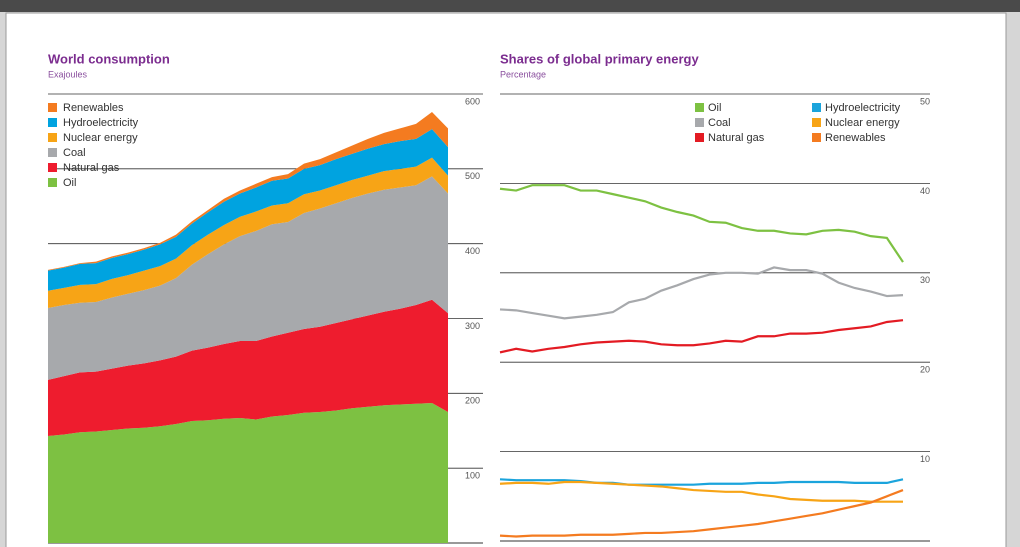  What do you see at coordinates (925, 191) in the screenshot?
I see `y-tick-label: 40` at bounding box center [925, 191].